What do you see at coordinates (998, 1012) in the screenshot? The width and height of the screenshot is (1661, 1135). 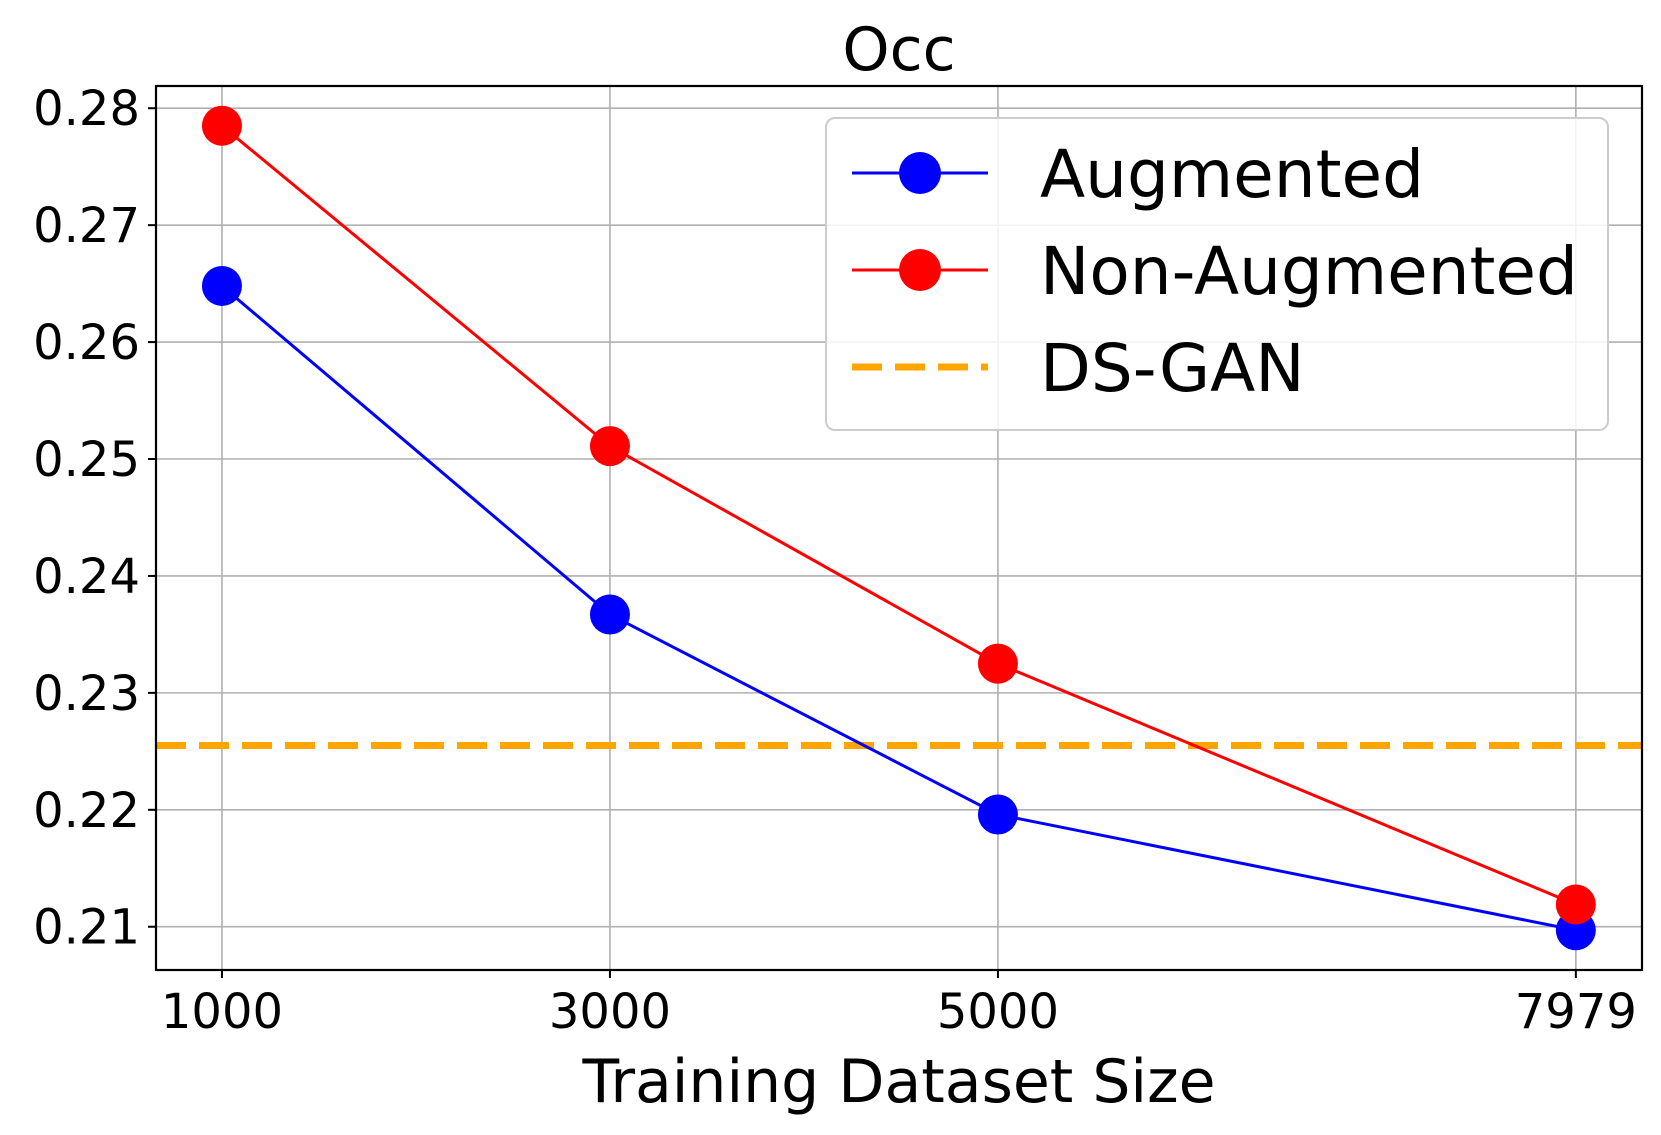 I see `x-tick-label: 5000` at bounding box center [998, 1012].